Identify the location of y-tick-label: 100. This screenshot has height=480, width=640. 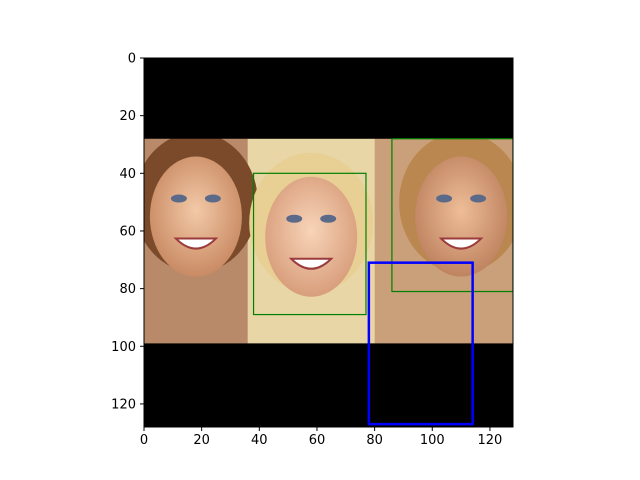
(123, 347).